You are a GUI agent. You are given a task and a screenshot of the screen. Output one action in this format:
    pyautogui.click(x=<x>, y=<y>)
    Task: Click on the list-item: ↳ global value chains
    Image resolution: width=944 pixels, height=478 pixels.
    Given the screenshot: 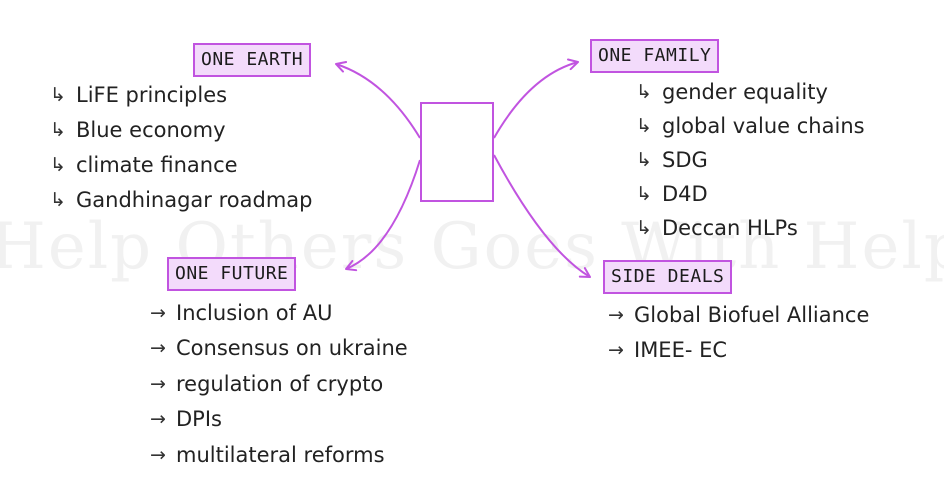 What is the action you would take?
    pyautogui.click(x=750, y=126)
    